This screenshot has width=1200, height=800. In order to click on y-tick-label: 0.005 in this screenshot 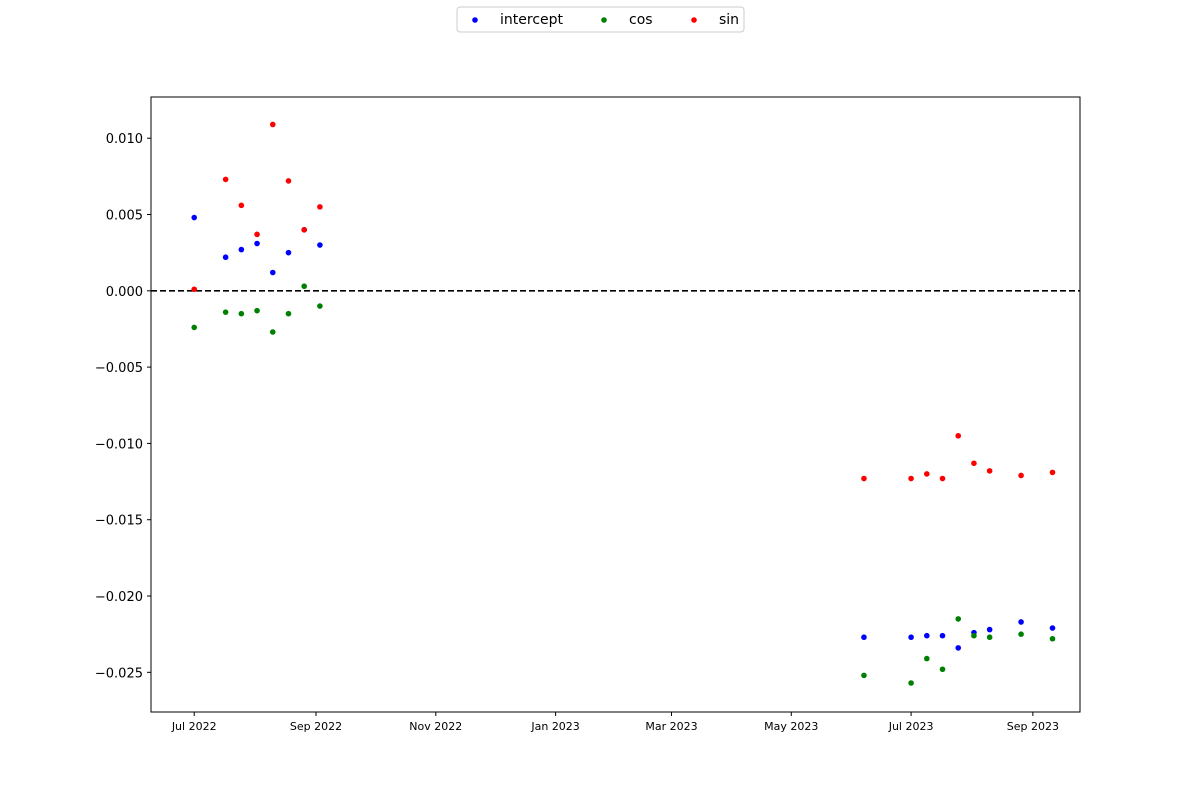, I will do `click(124, 216)`.